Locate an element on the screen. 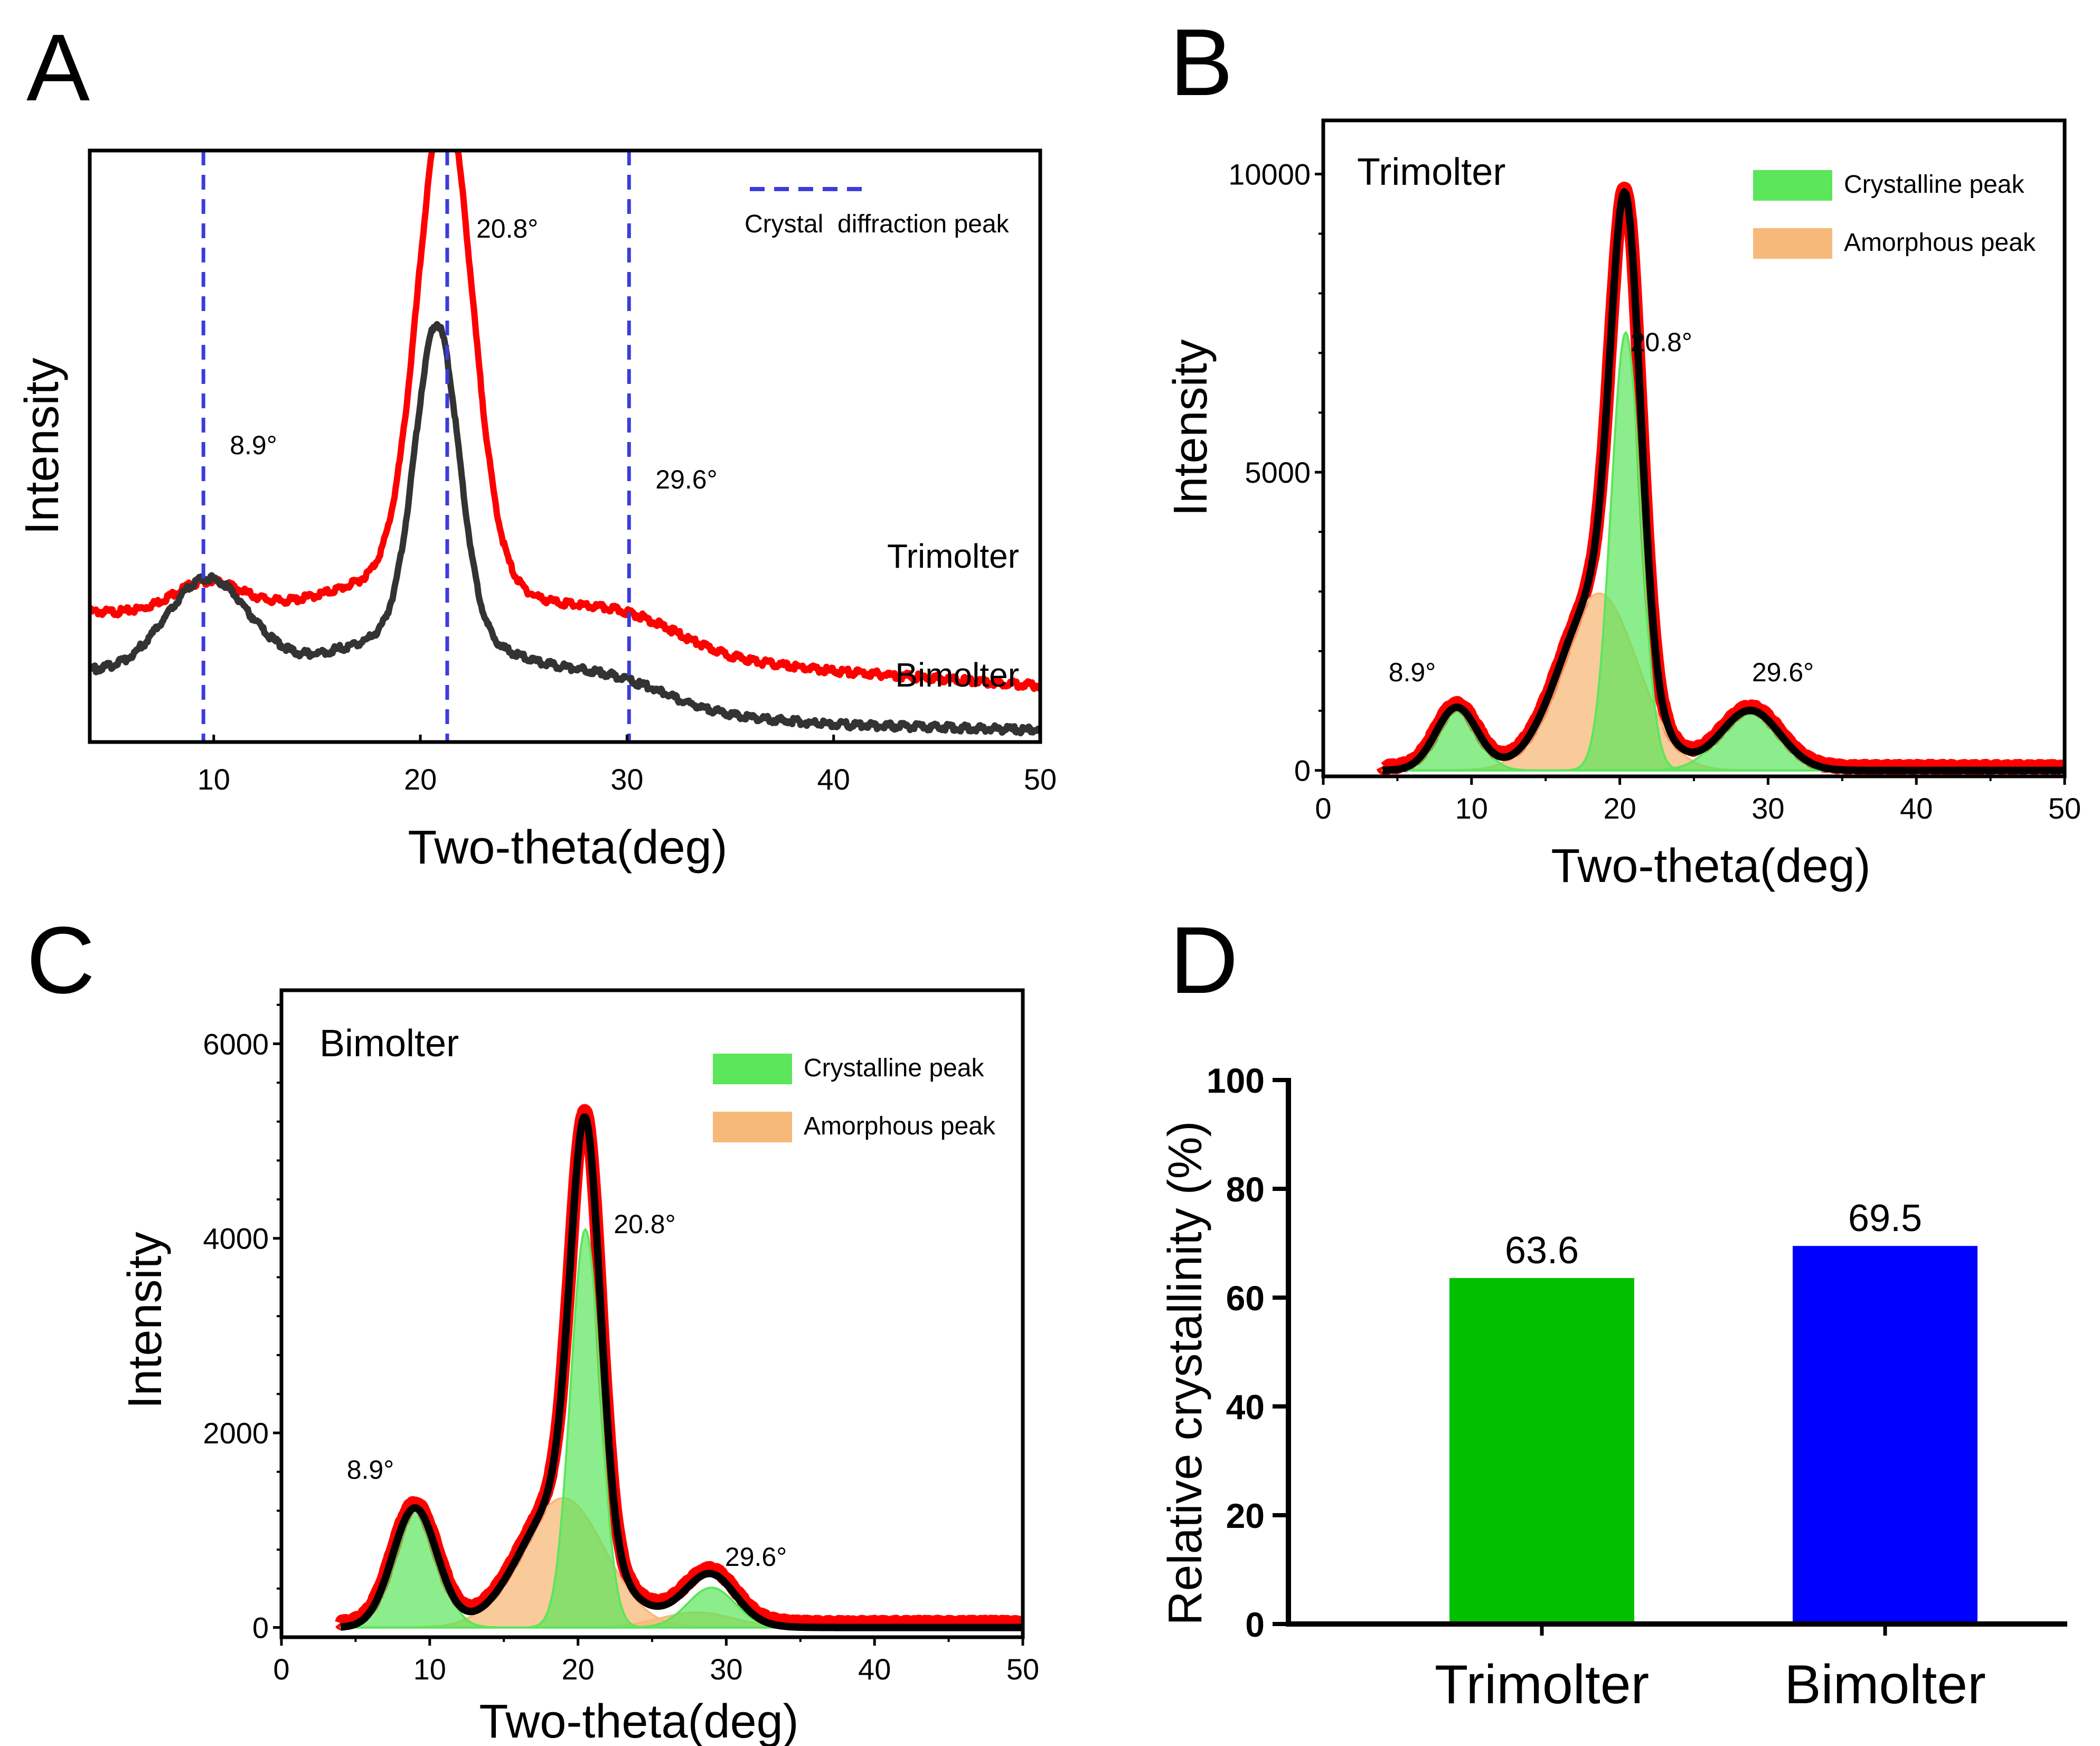 This screenshot has width=2100, height=1746. series-label-bimolter: Bimolter is located at coordinates (957, 675).